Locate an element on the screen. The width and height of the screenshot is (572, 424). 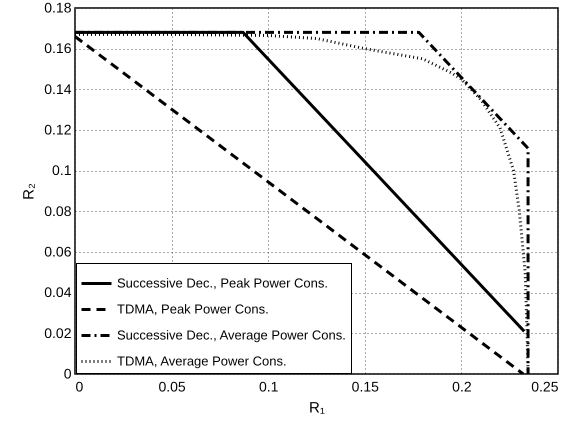
x-tick-label: 0.1 is located at coordinates (268, 386).